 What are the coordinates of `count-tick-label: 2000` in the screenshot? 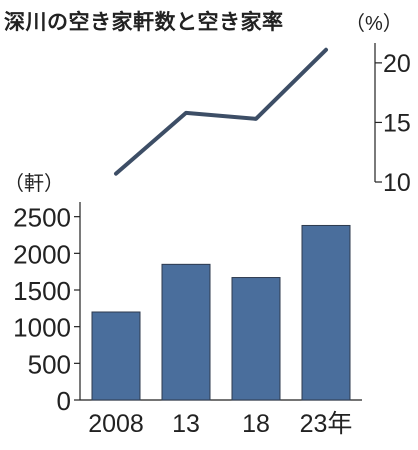 It's located at (42, 254).